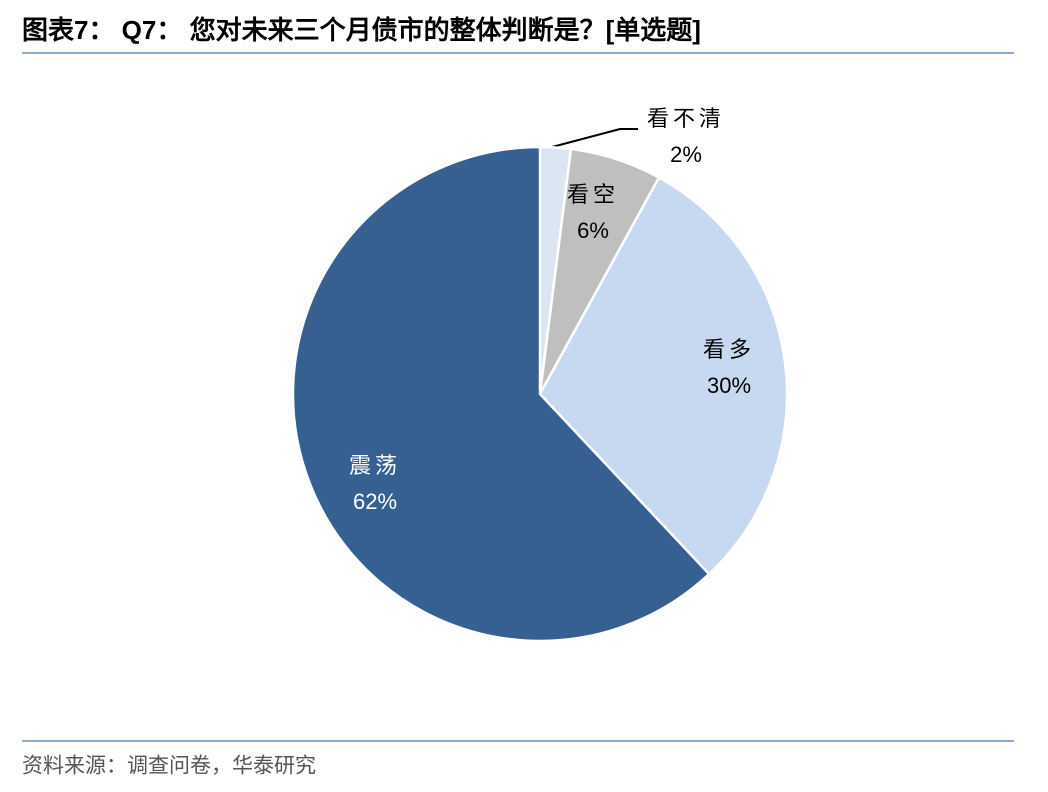 The image size is (1048, 792). What do you see at coordinates (593, 194) in the screenshot?
I see `slice-label: 看空` at bounding box center [593, 194].